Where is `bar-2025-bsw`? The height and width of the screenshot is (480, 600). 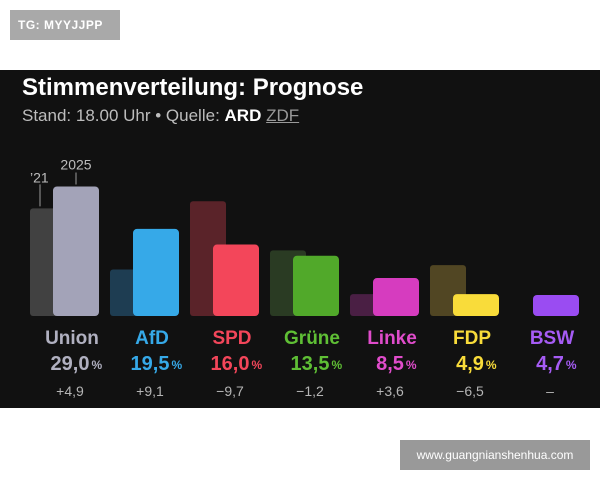 bar-2025-bsw is located at coordinates (556, 305).